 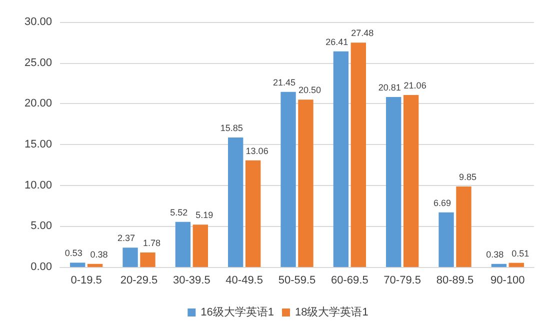 What do you see at coordinates (362, 33) in the screenshot?
I see `data-label: 27.48` at bounding box center [362, 33].